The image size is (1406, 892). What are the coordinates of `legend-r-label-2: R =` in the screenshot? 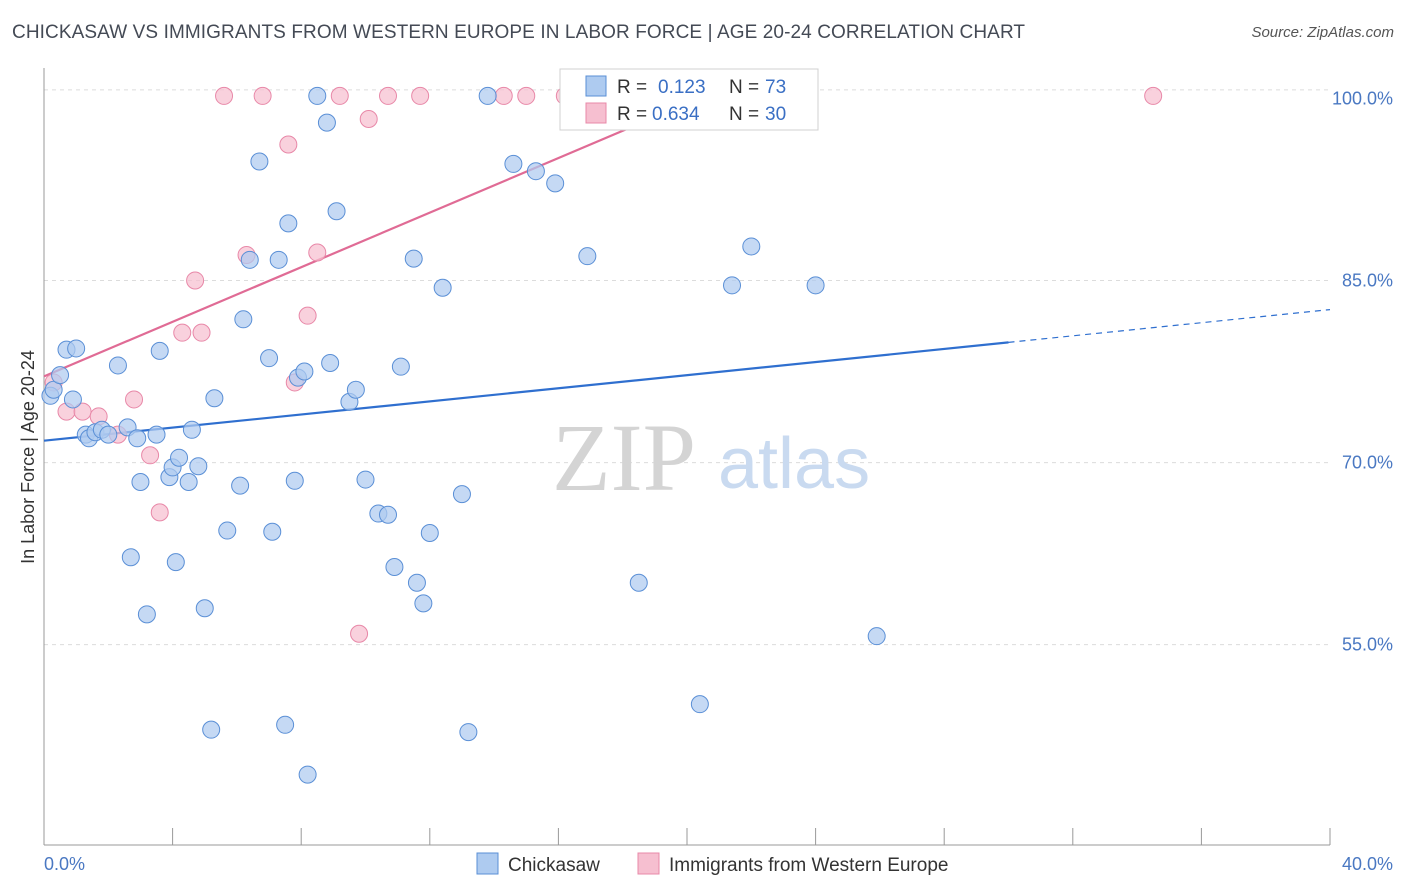 It's located at (632, 114).